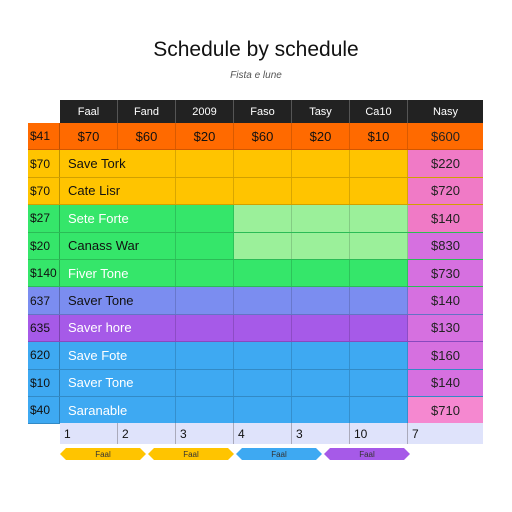 The height and width of the screenshot is (512, 512). Describe the element at coordinates (445, 355) in the screenshot. I see `row-total: $160` at that location.